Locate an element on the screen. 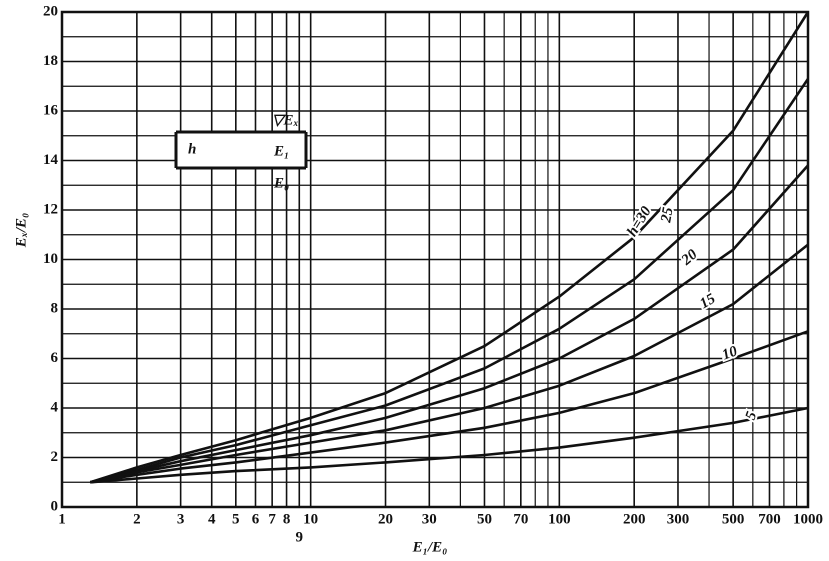 This screenshot has width=829, height=561. x-tick-label: 1000 is located at coordinates (808, 519).